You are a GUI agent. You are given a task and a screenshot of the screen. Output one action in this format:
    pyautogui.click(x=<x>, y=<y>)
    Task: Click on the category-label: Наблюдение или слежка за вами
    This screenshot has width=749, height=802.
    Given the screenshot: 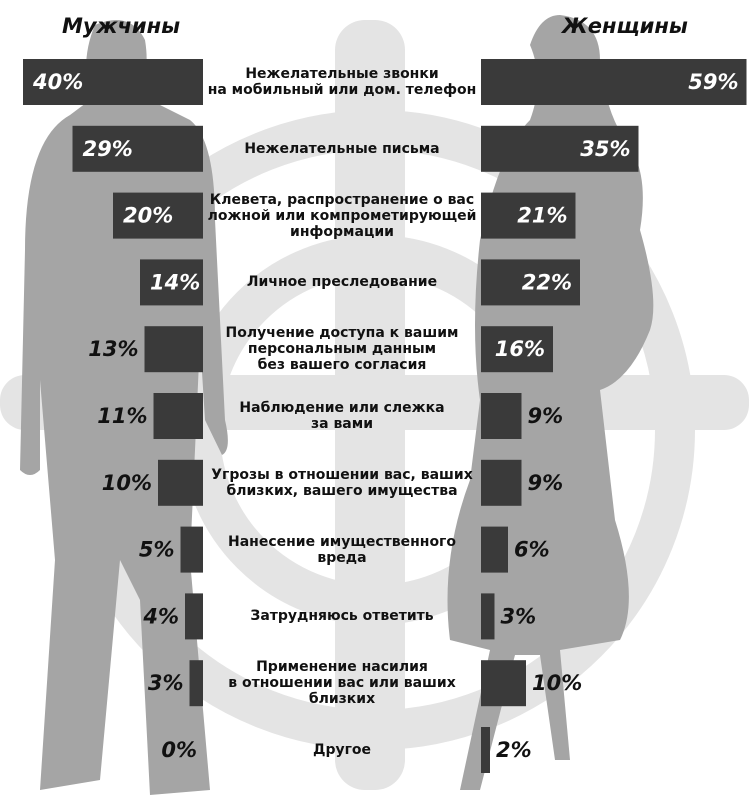 What is the action you would take?
    pyautogui.click(x=342, y=416)
    